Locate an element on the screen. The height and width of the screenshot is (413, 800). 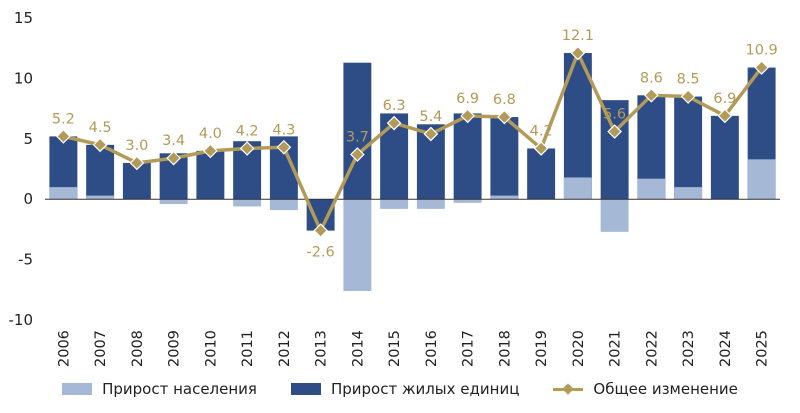
x-tick-label: 2009 is located at coordinates (175, 348).